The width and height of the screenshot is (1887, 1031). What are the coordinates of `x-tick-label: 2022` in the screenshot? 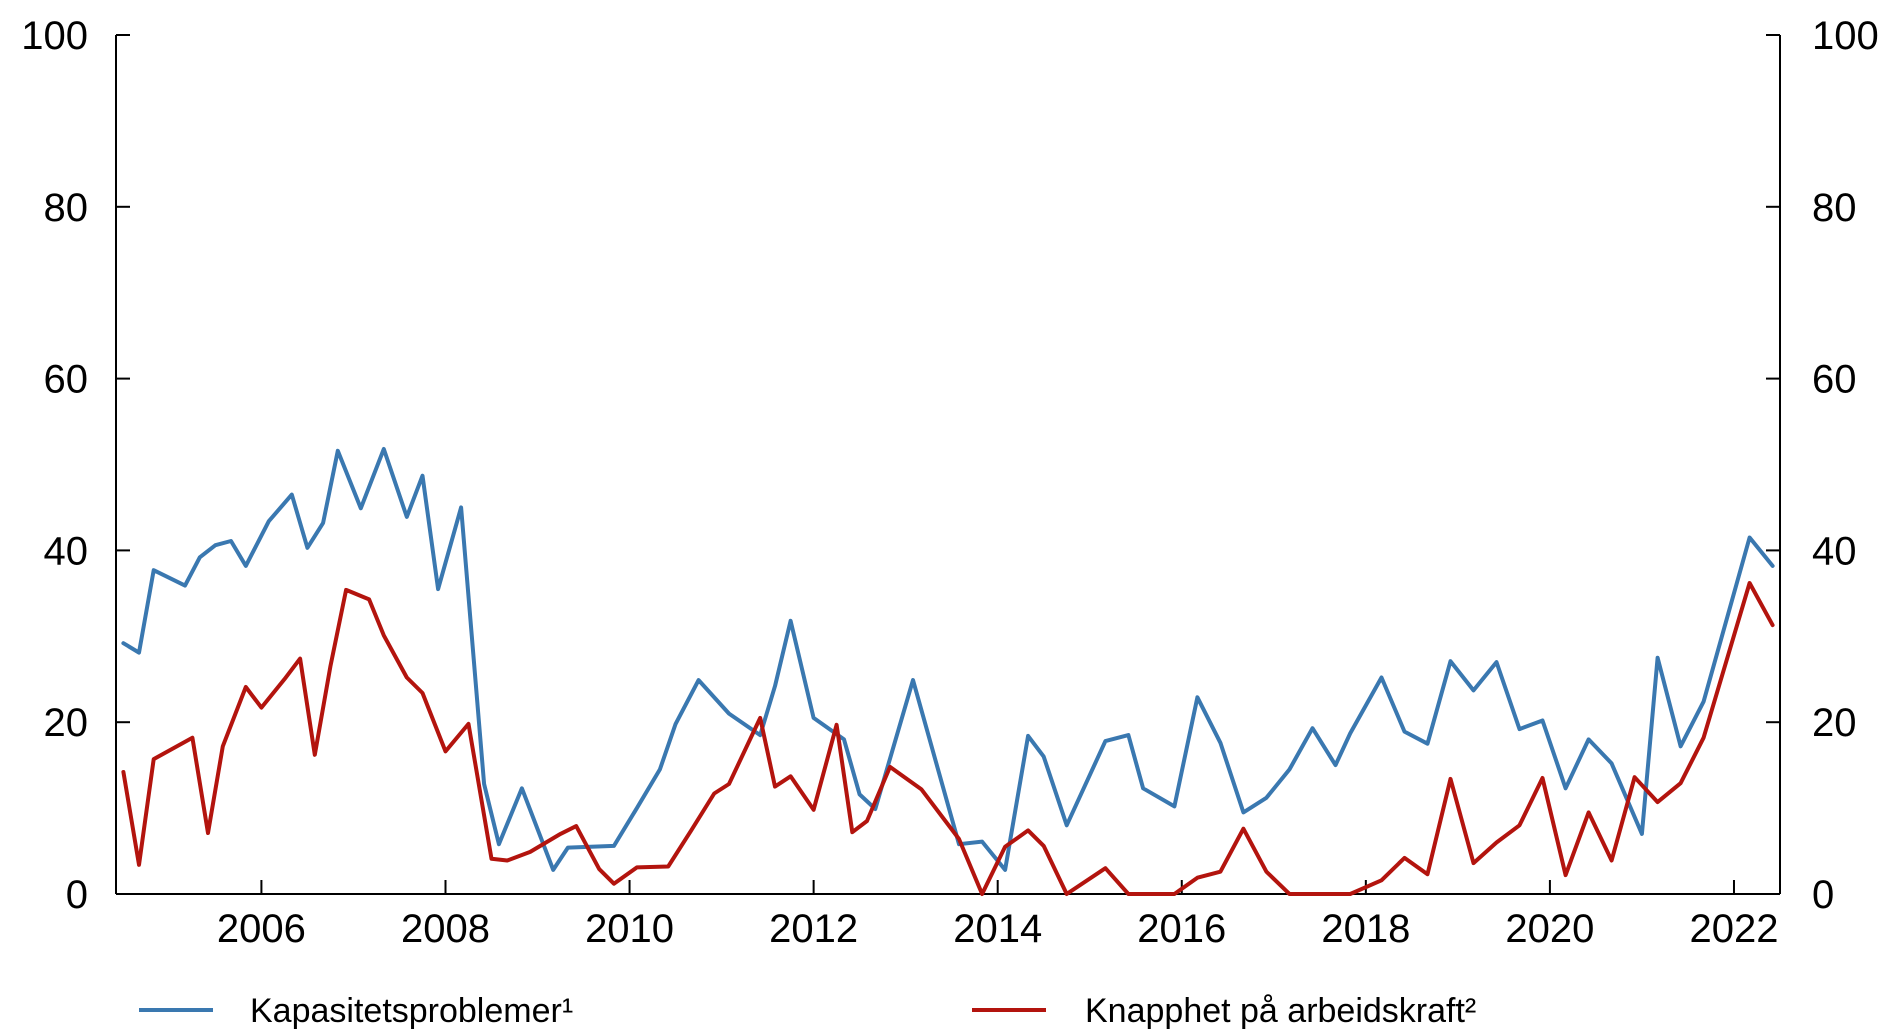 It's located at (1733, 929).